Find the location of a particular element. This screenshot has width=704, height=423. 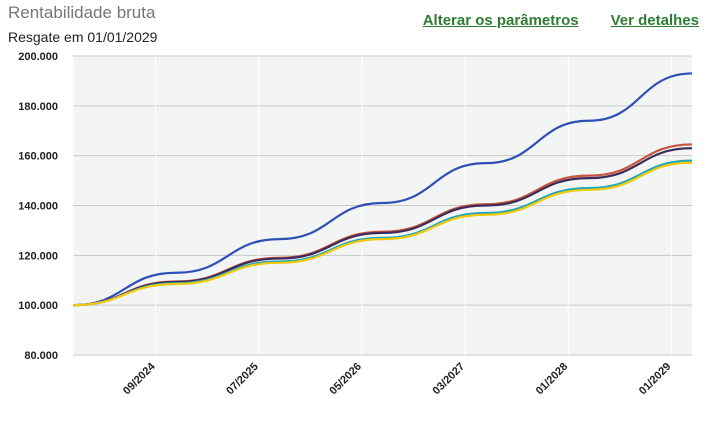

chart-title: Rentabilidade bruta is located at coordinates (82, 12).